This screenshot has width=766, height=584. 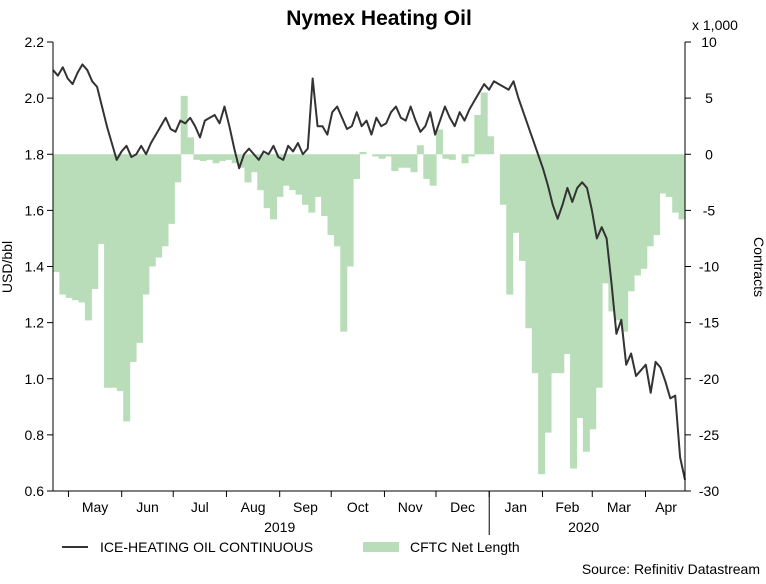 What do you see at coordinates (35, 379) in the screenshot?
I see `left-tick-label: 1.0` at bounding box center [35, 379].